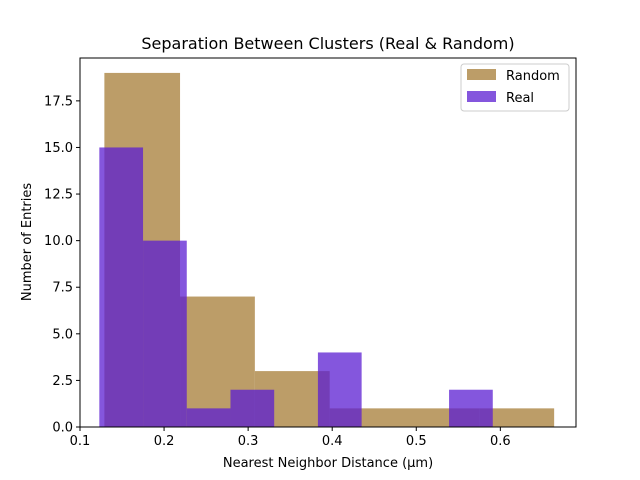 Image resolution: width=640 pixels, height=480 pixels. I want to click on y-tick-label: 0.0, so click(62, 428).